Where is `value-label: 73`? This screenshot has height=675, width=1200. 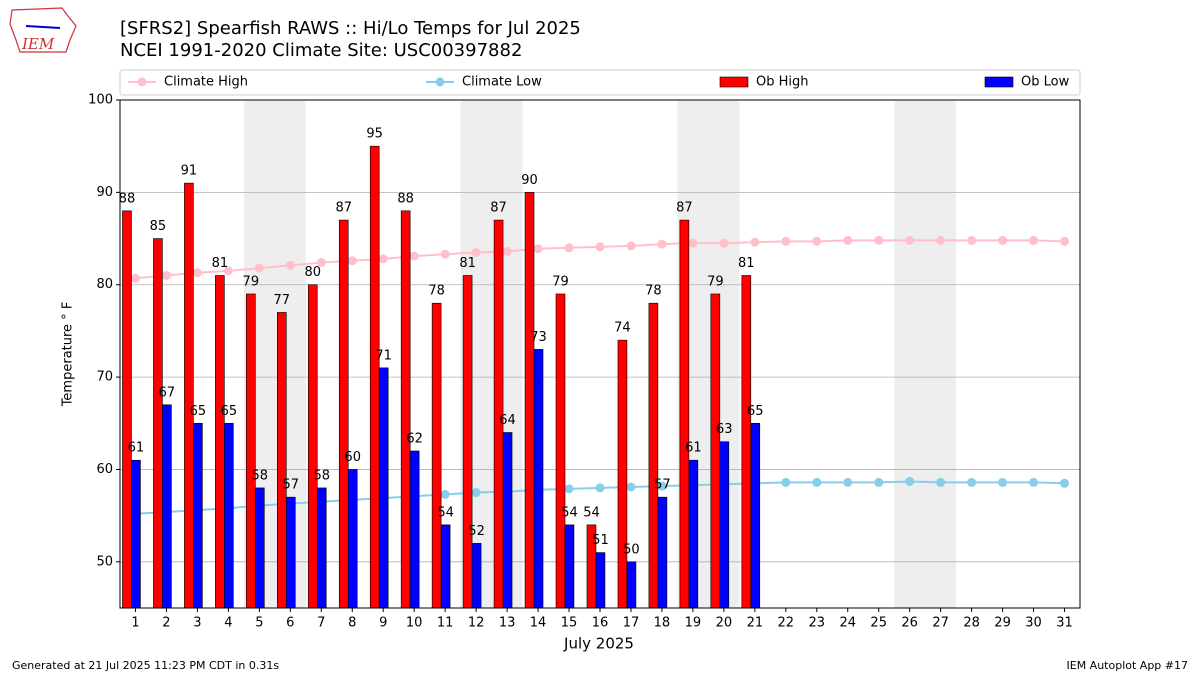
value-label: 73 is located at coordinates (538, 337).